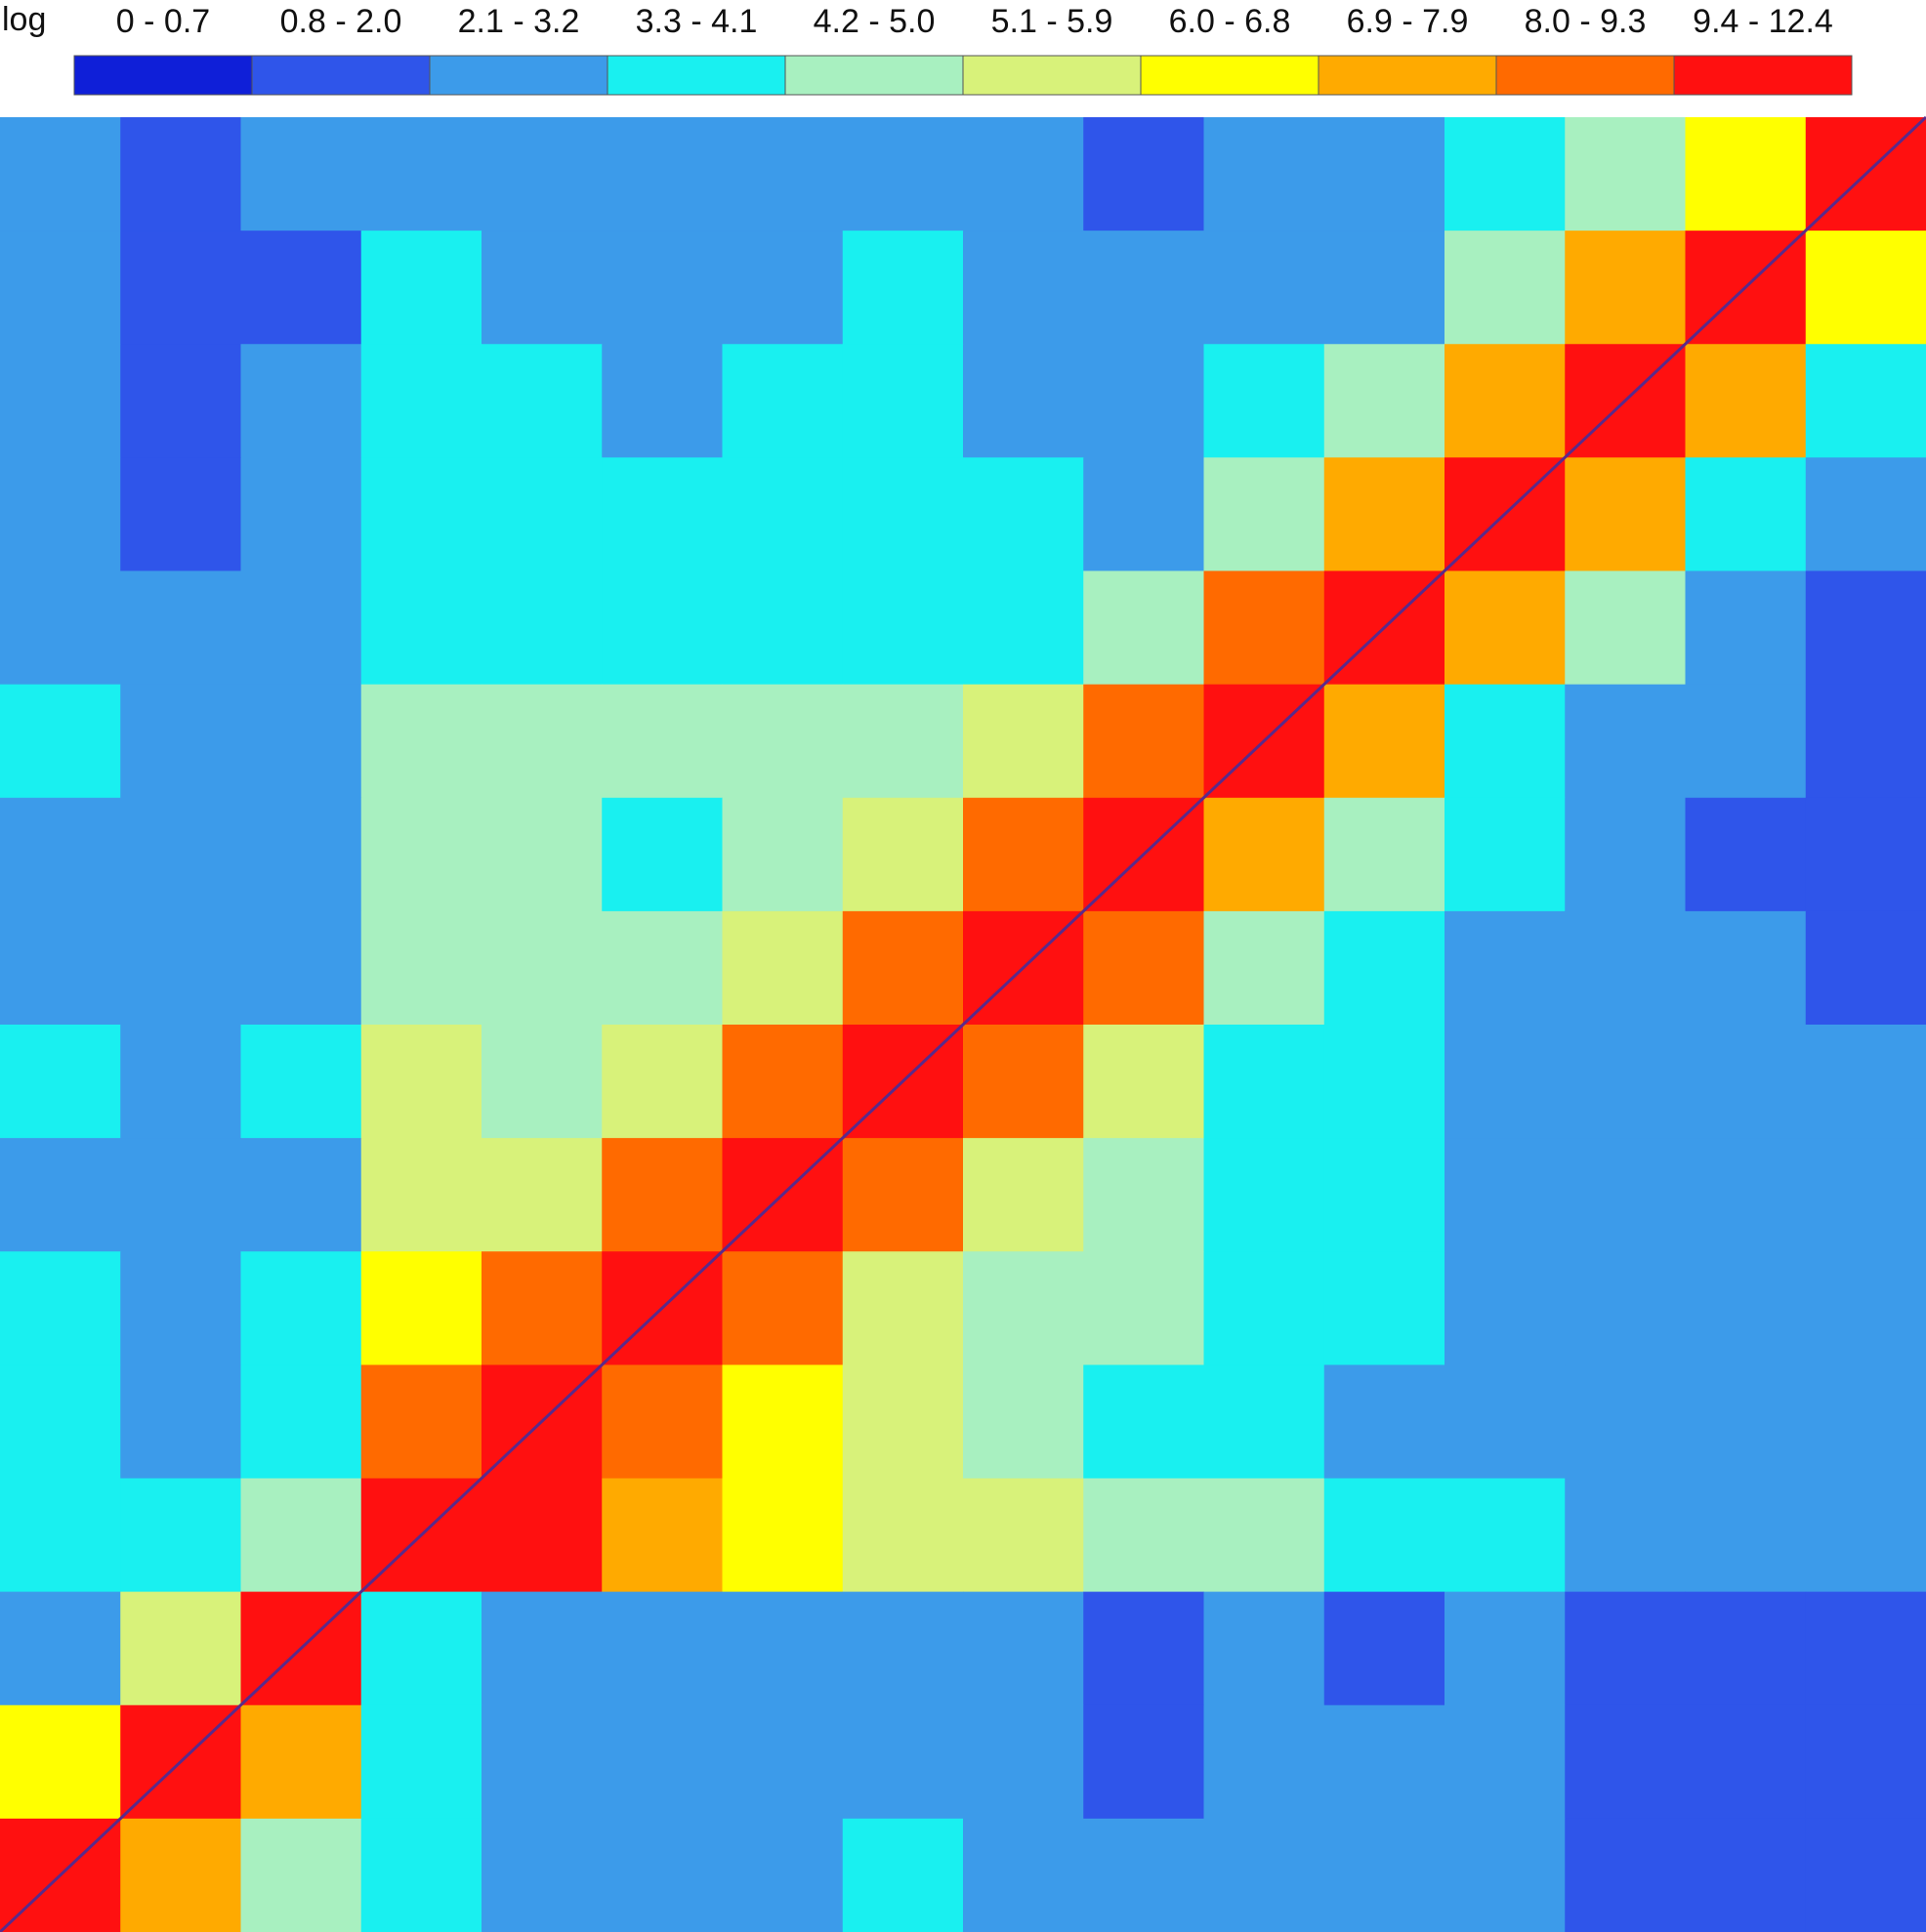  I want to click on legend-label: 9.4 - 12.4, so click(1763, 21).